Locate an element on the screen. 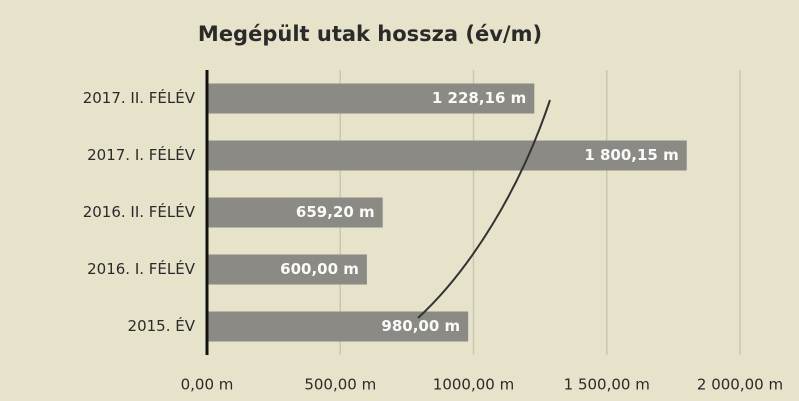  data-label: 600,00 m is located at coordinates (319, 269).